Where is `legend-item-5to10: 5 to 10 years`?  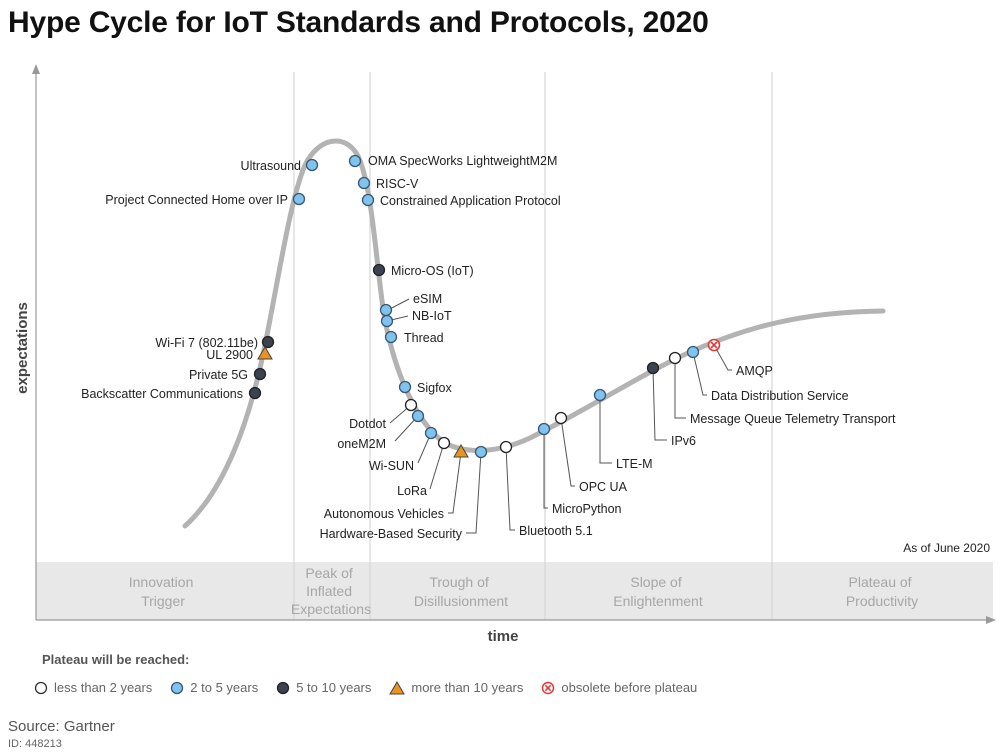 legend-item-5to10: 5 to 10 years is located at coordinates (323, 687).